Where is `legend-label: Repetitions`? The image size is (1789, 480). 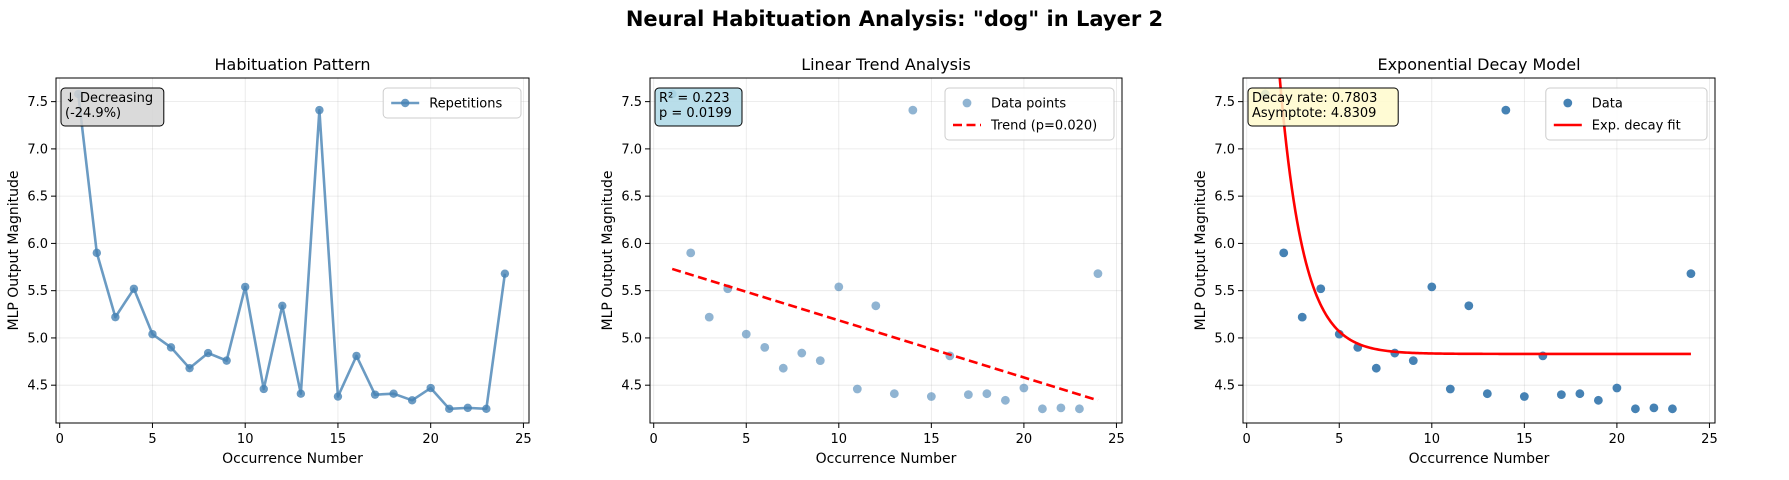
legend-label: Repetitions is located at coordinates (465, 104).